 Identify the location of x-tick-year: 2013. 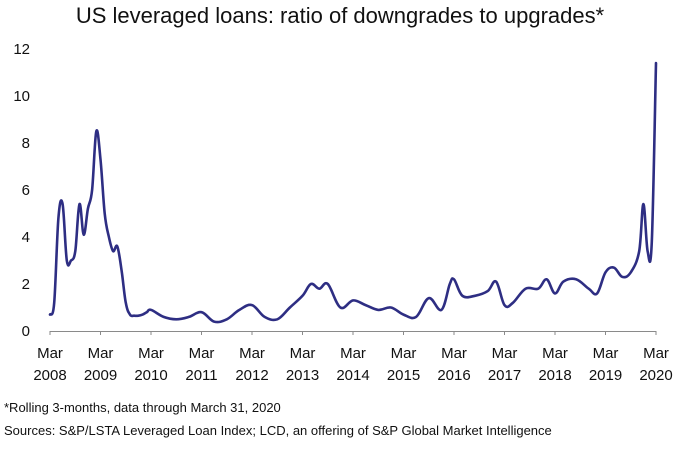
(302, 375).